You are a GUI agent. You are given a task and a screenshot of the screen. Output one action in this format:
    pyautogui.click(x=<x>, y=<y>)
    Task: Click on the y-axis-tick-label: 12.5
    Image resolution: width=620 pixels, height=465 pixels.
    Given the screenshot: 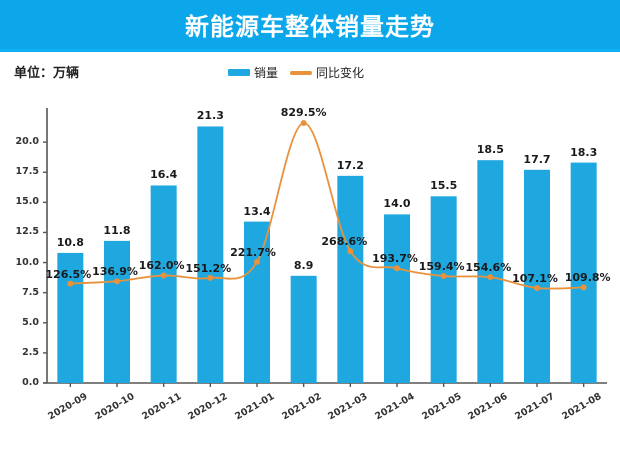 What is the action you would take?
    pyautogui.click(x=27, y=232)
    